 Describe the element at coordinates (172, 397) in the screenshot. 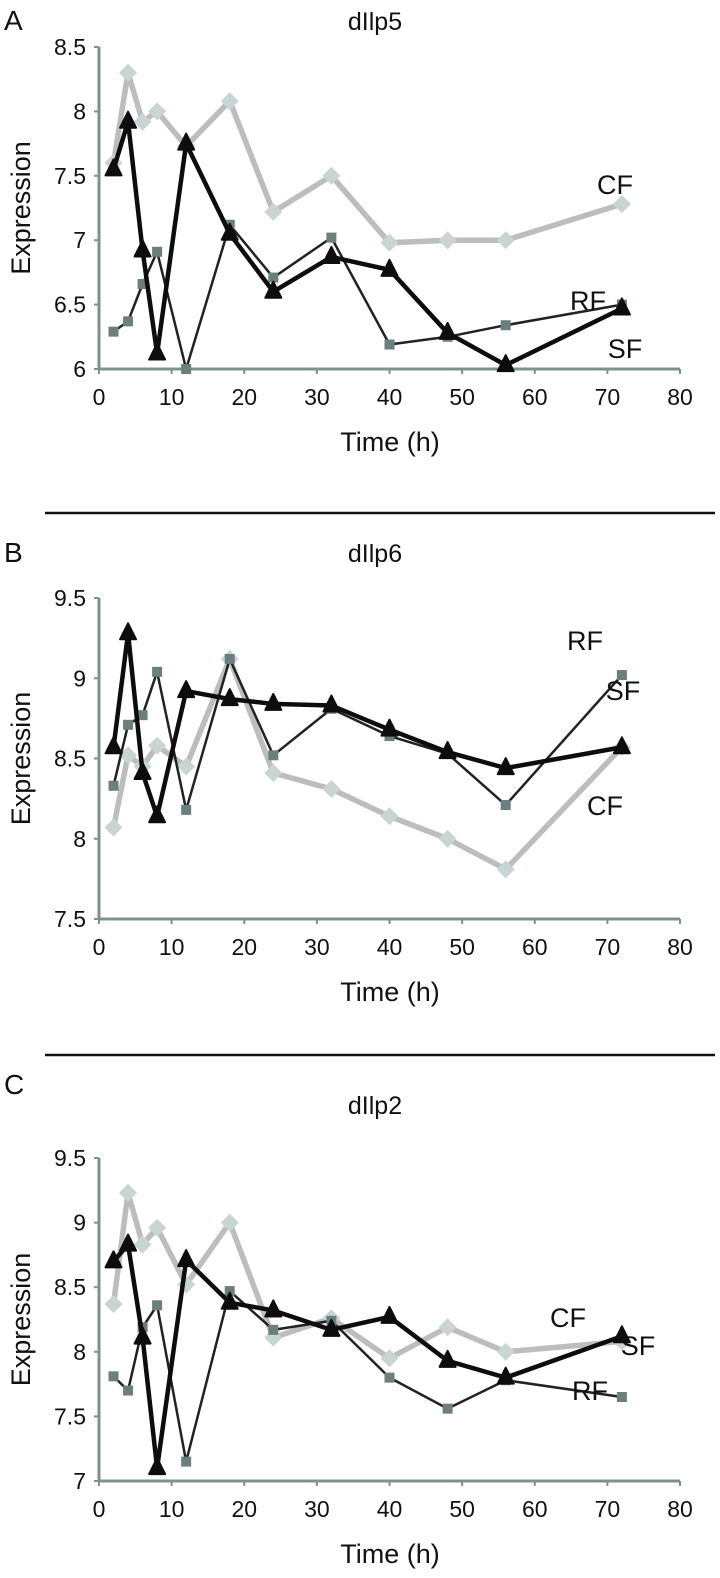

I see `x-tick-label: 10` at that location.